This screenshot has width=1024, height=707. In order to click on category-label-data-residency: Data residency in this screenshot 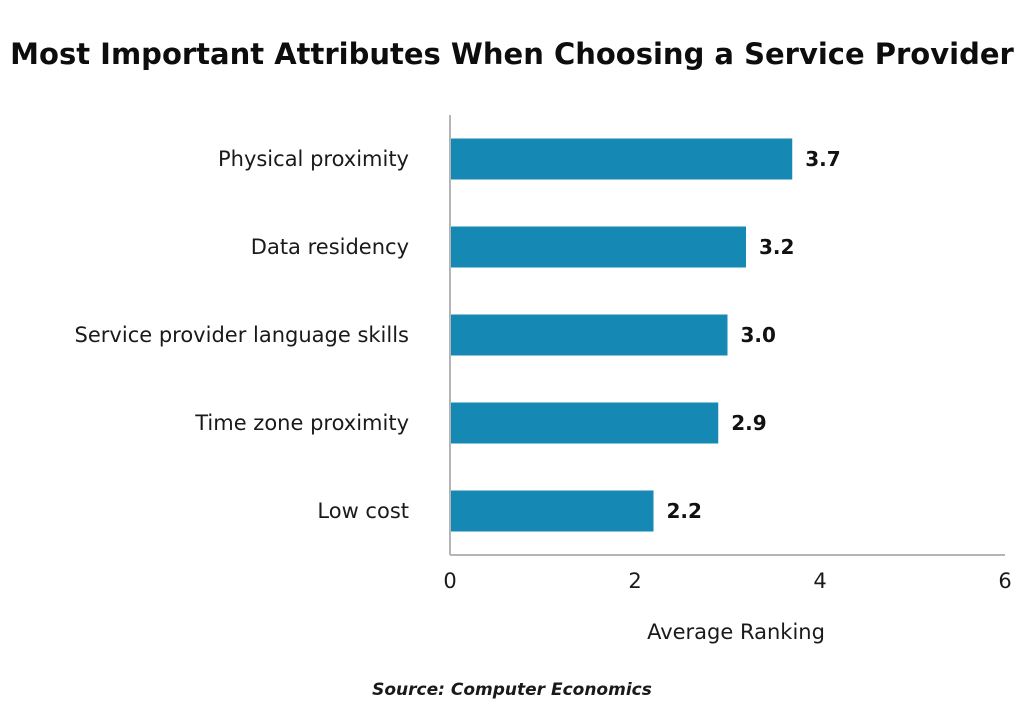, I will do `click(330, 247)`.